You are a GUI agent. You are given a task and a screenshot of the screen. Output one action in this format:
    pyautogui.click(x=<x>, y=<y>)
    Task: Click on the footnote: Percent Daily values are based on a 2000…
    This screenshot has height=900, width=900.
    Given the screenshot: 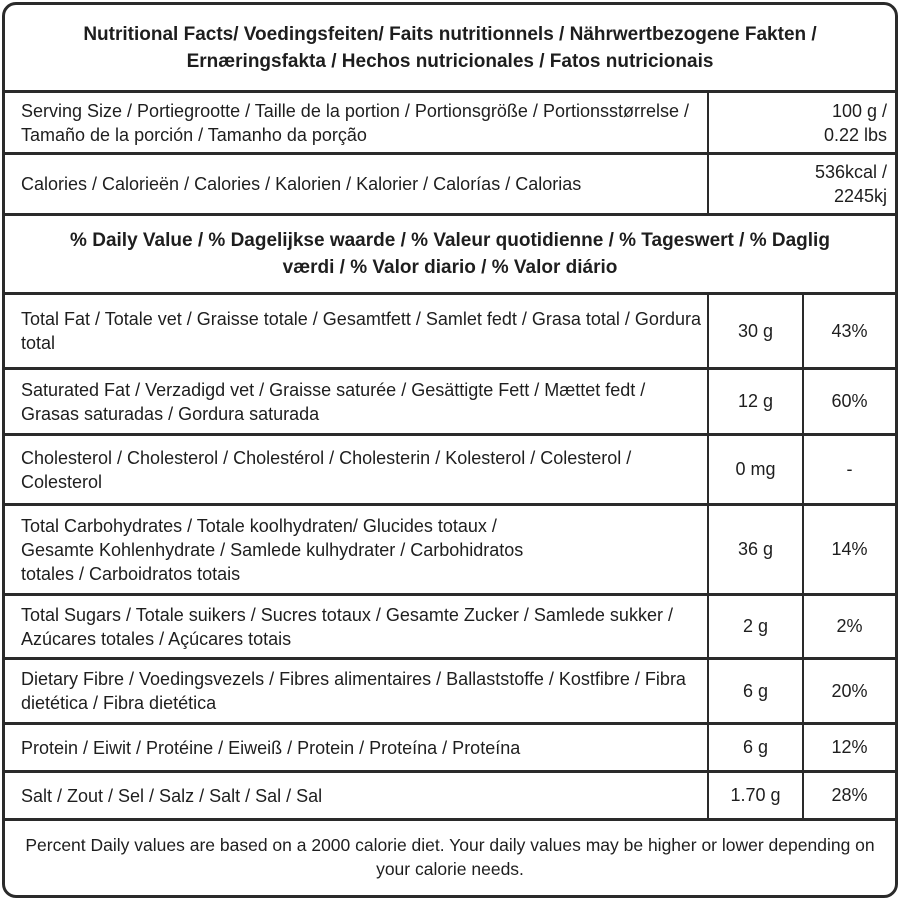 What is the action you would take?
    pyautogui.click(x=450, y=856)
    